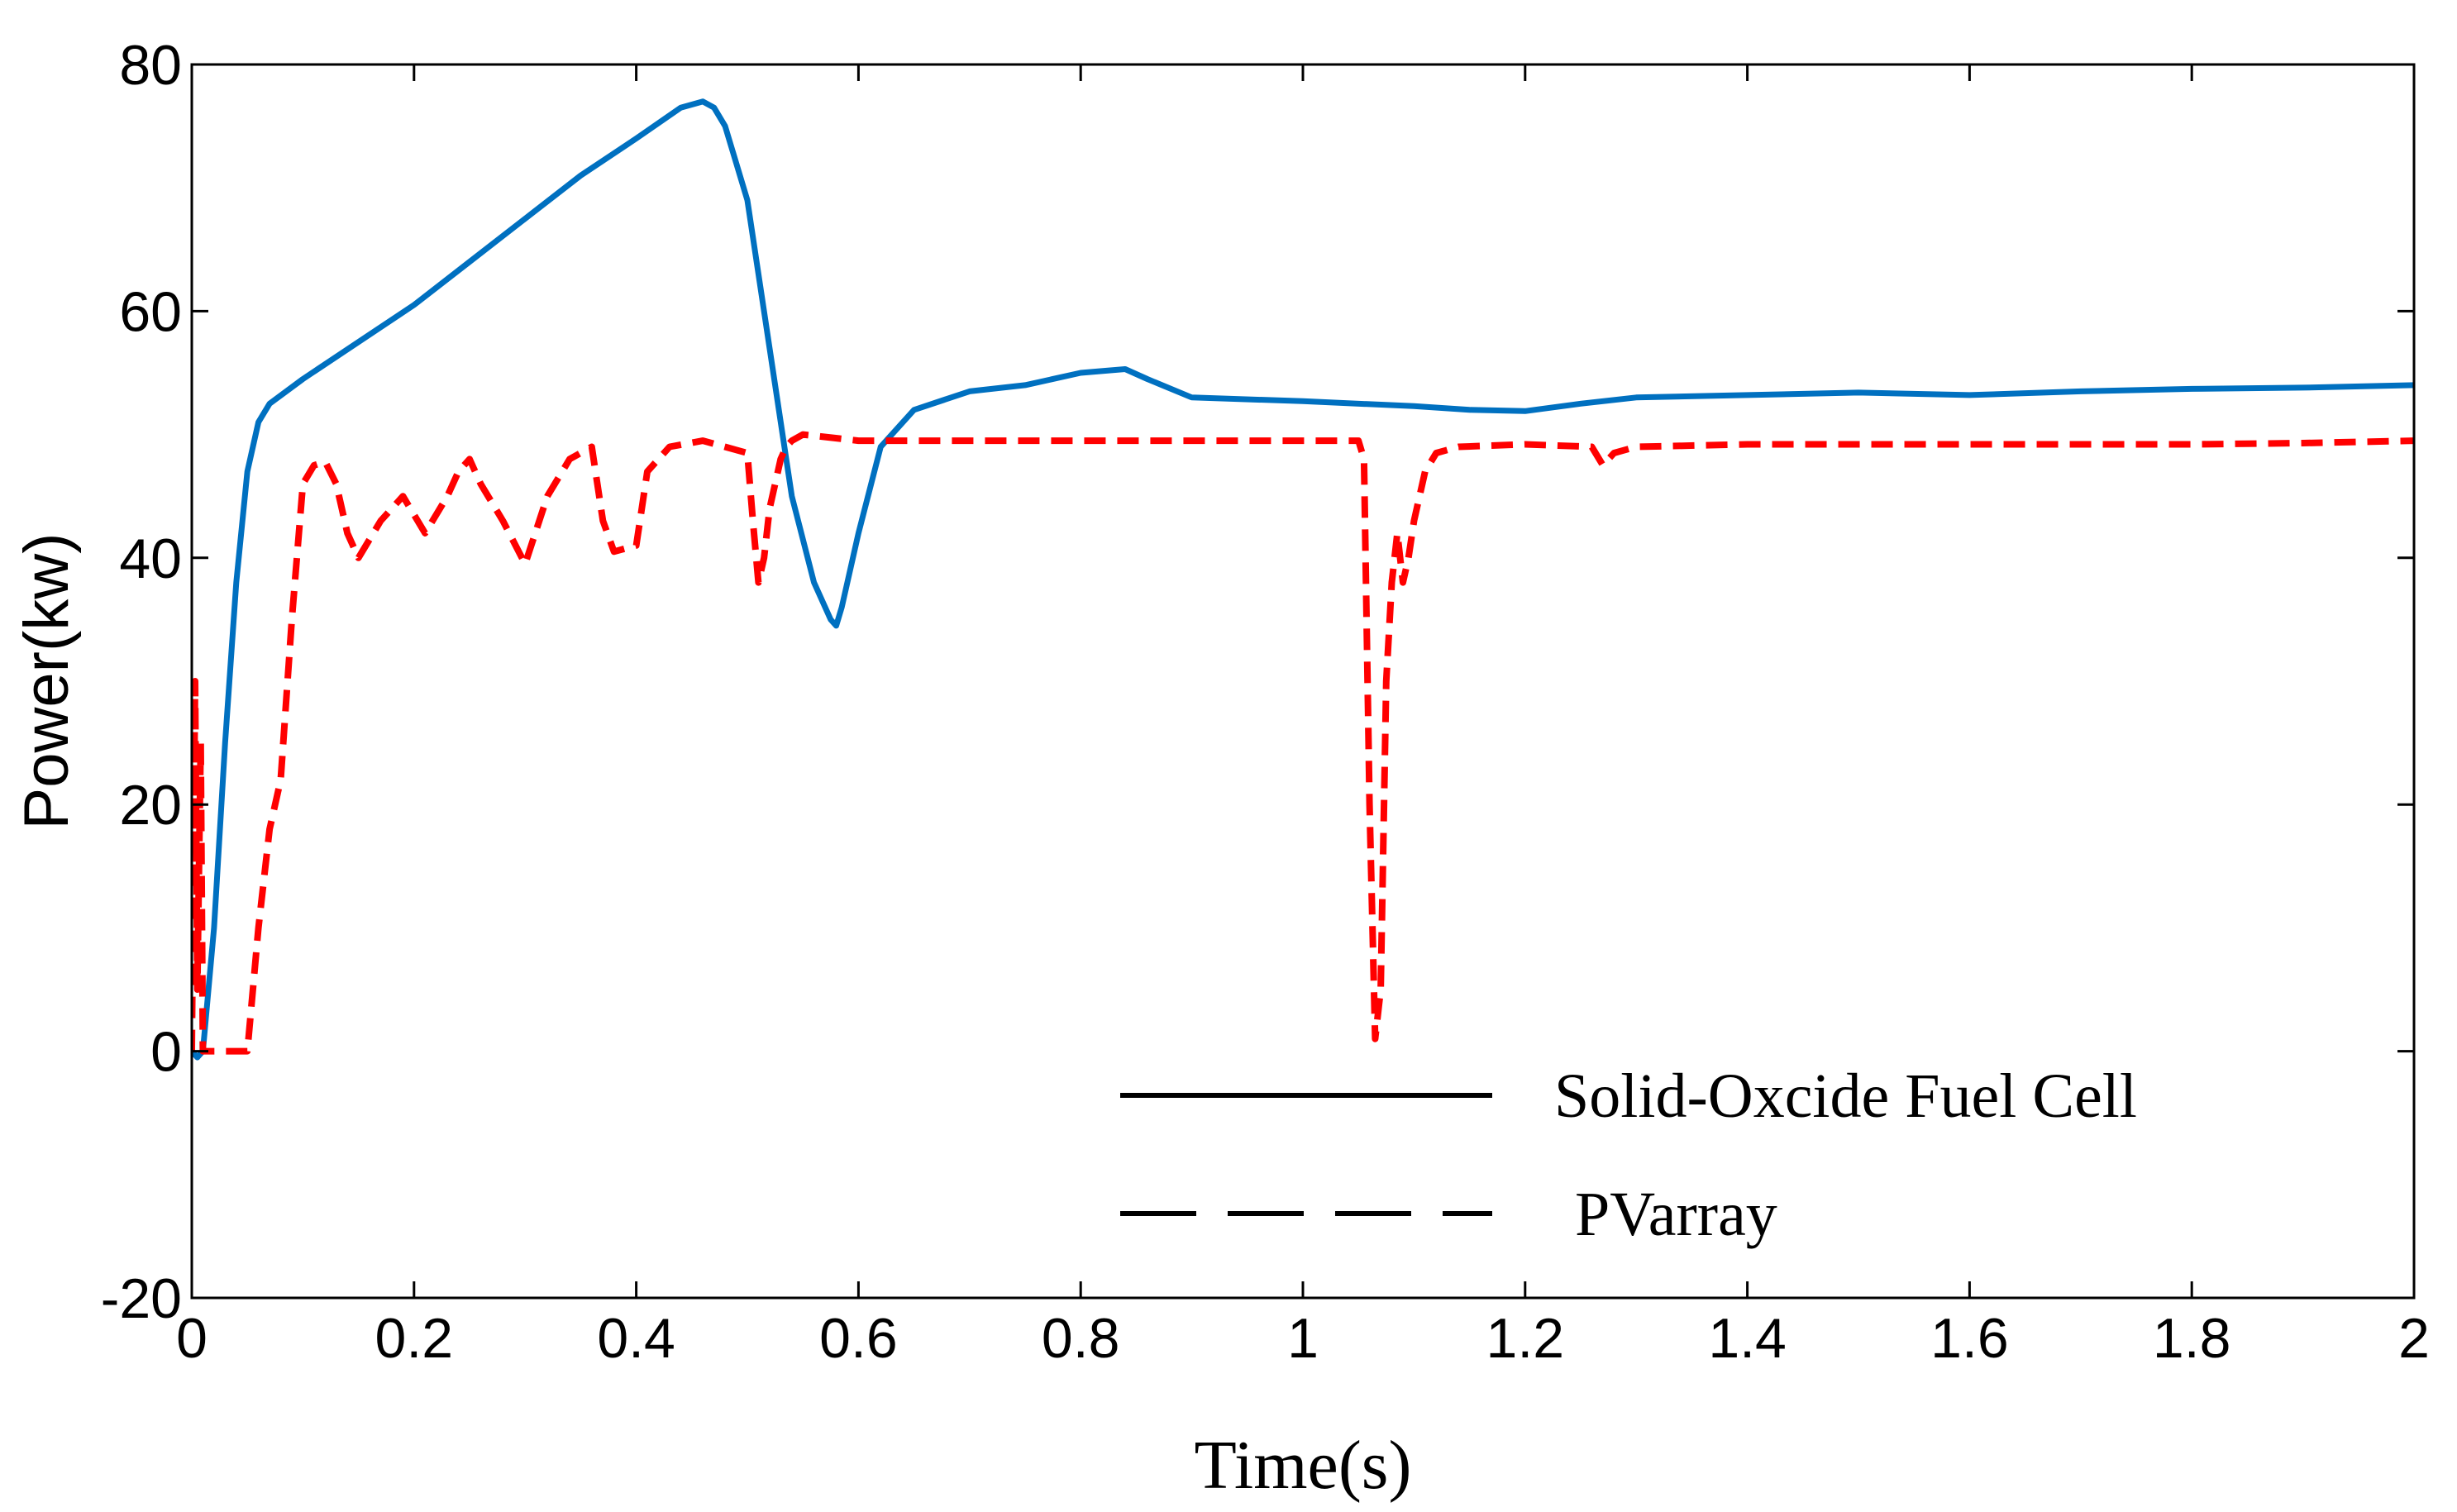 The height and width of the screenshot is (1512, 2457). I want to click on x-tick-label: 1.8, so click(2192, 1338).